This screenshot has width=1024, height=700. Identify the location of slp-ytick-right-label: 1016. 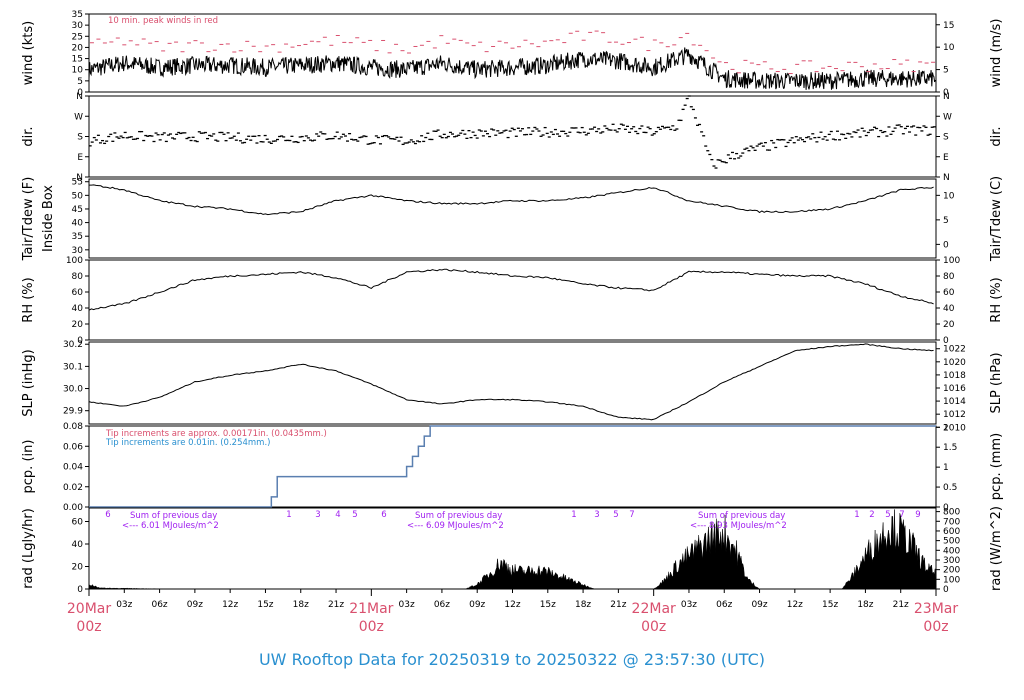
(954, 389).